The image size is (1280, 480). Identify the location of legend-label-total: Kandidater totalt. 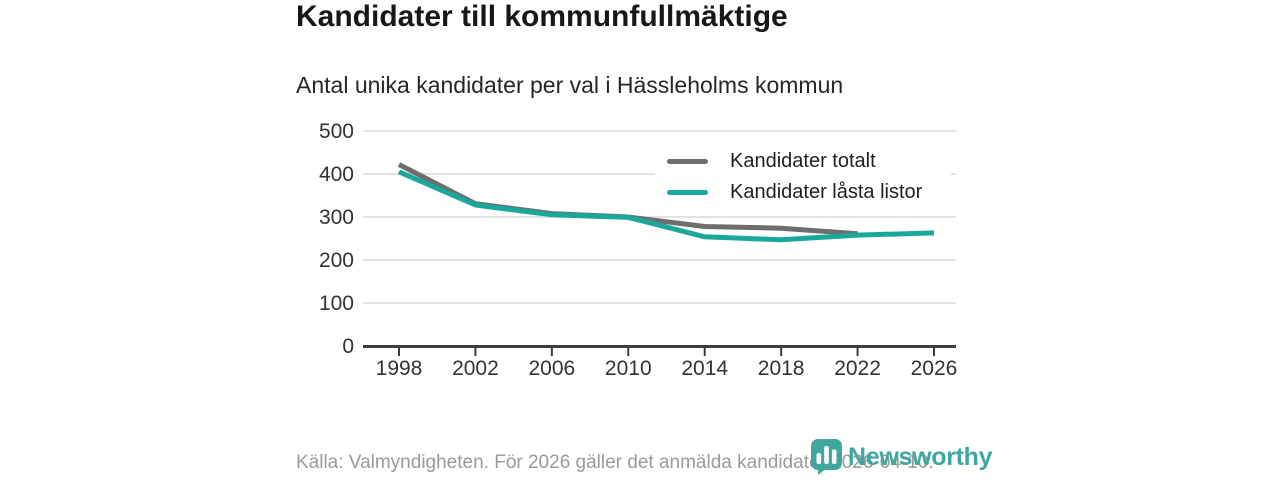
(803, 160).